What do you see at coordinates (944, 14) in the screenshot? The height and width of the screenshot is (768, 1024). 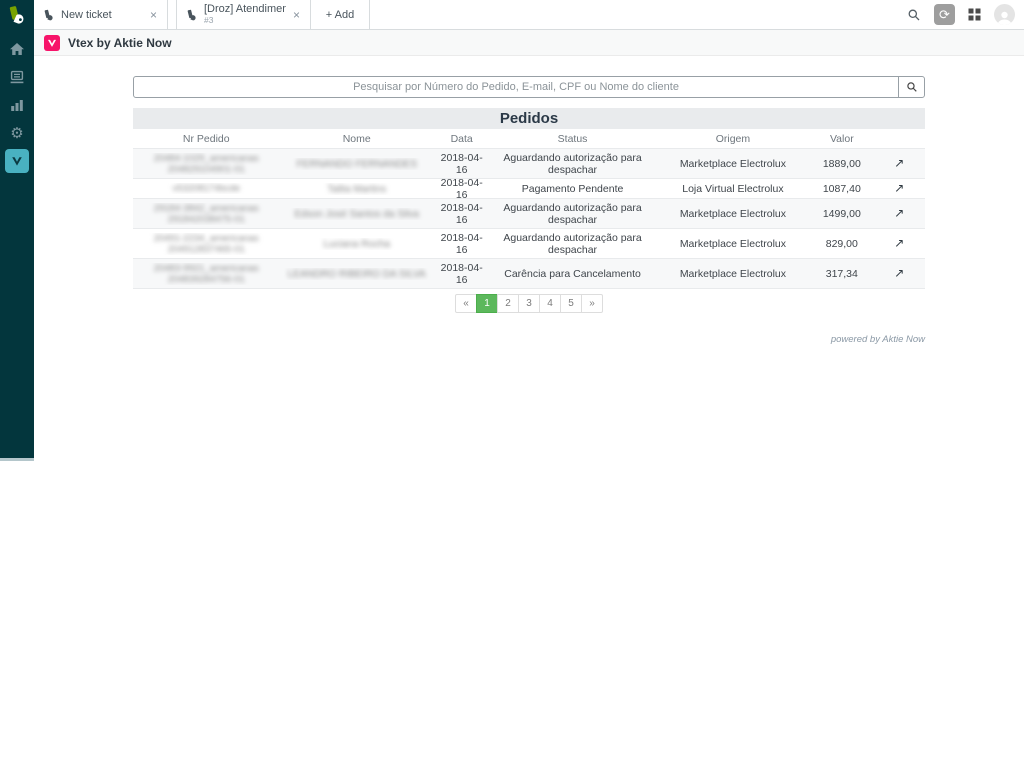 I see `refresh-icon: ⟳` at bounding box center [944, 14].